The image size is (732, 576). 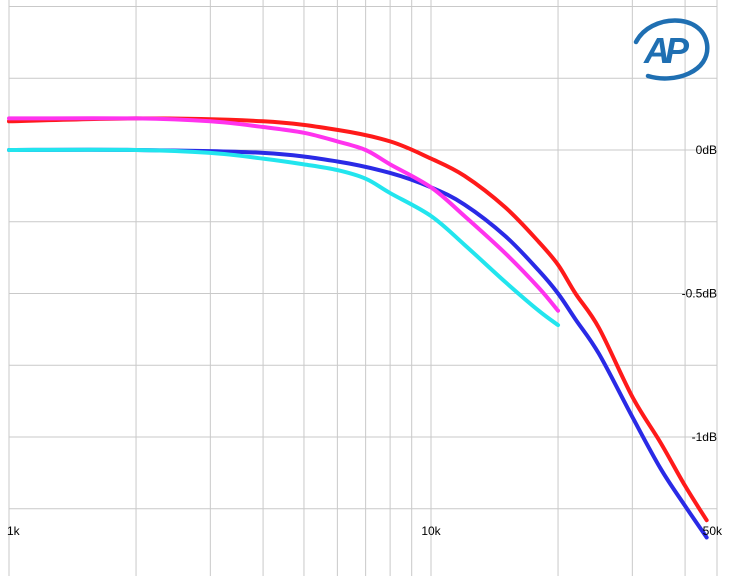 I want to click on x-tick-label: 1k, so click(x=14, y=531).